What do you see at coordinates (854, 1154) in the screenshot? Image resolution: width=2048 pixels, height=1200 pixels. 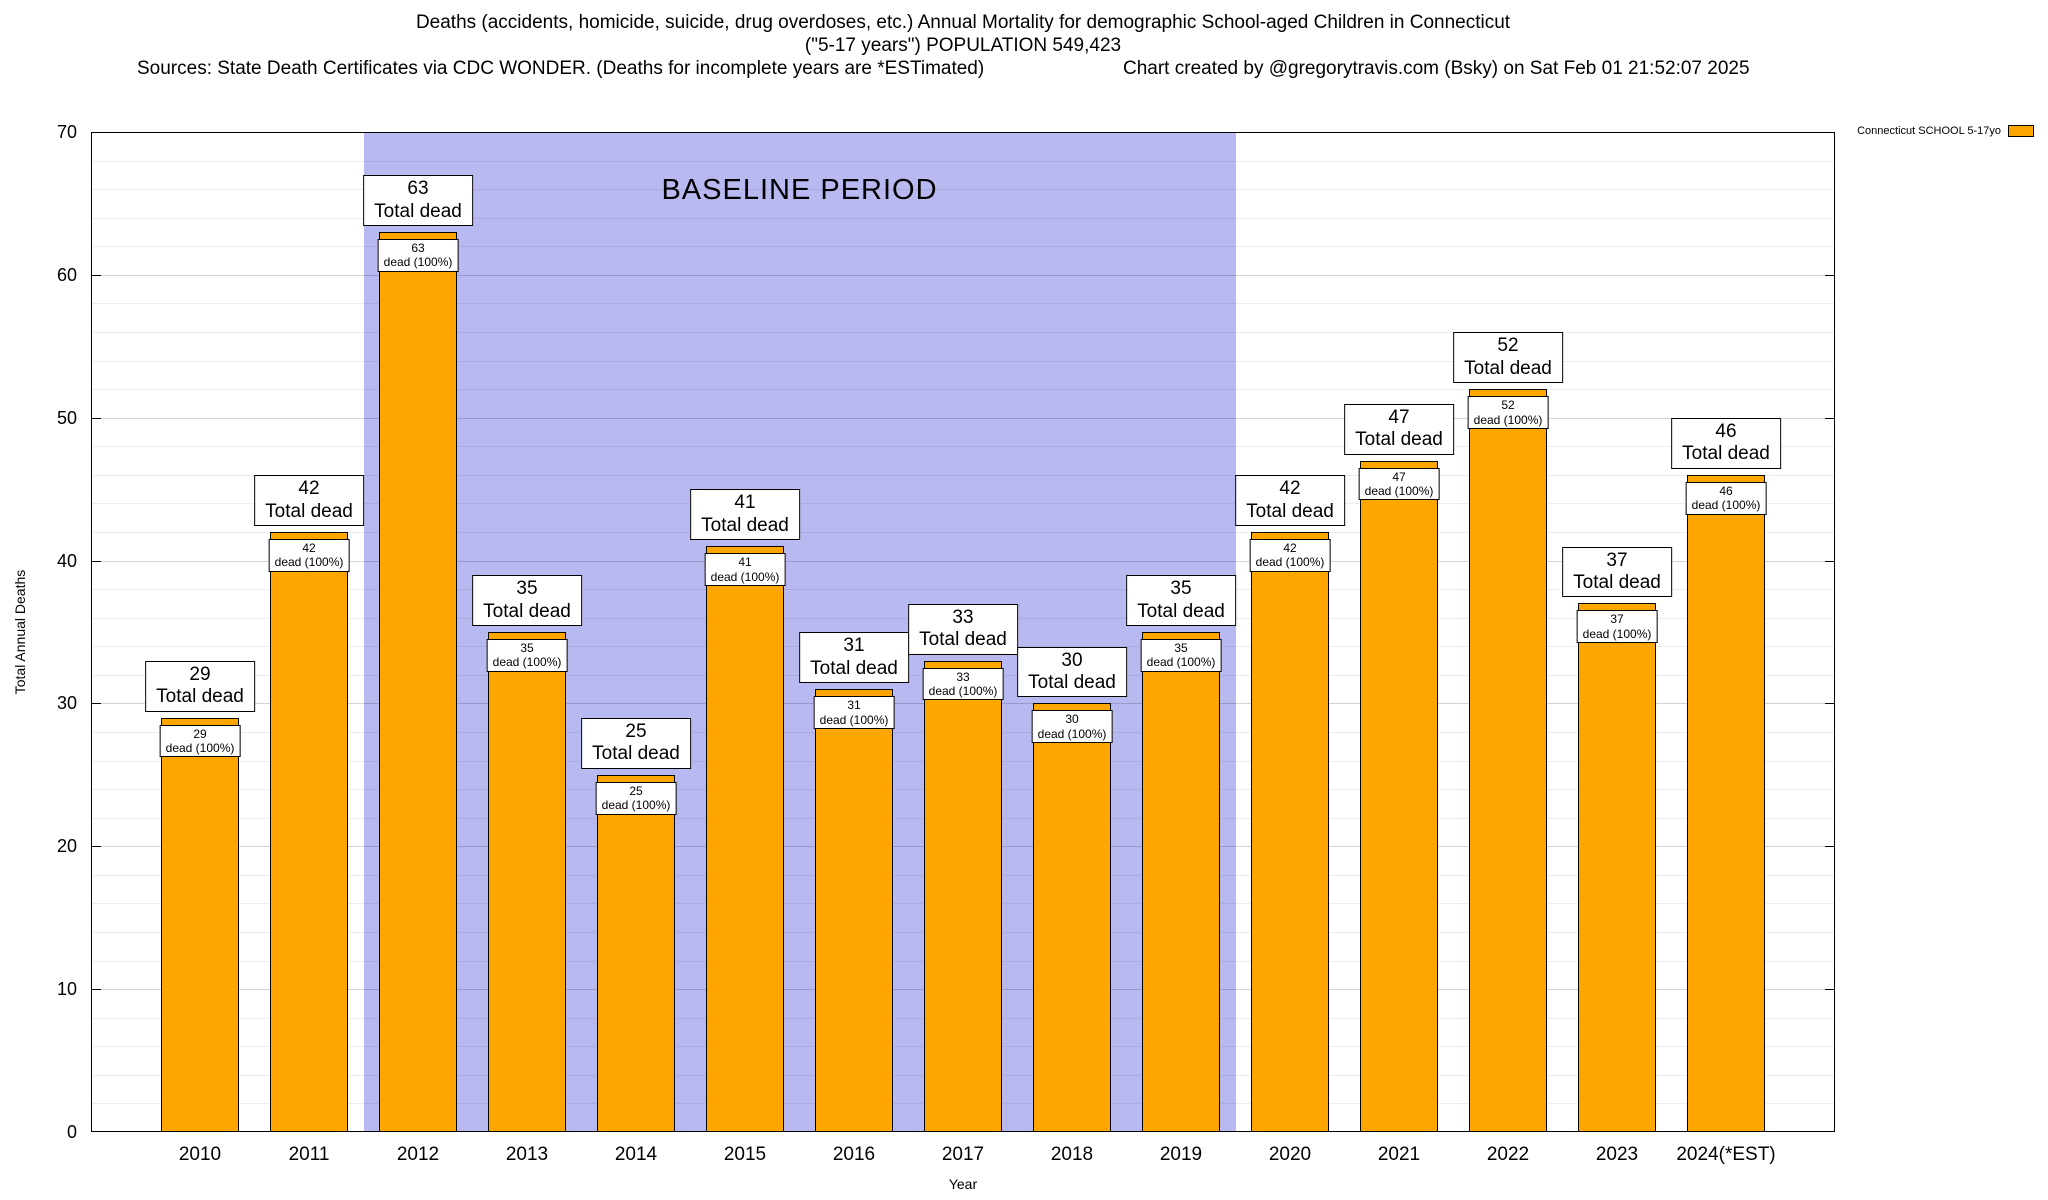 I see `x-tick-label: 2016` at bounding box center [854, 1154].